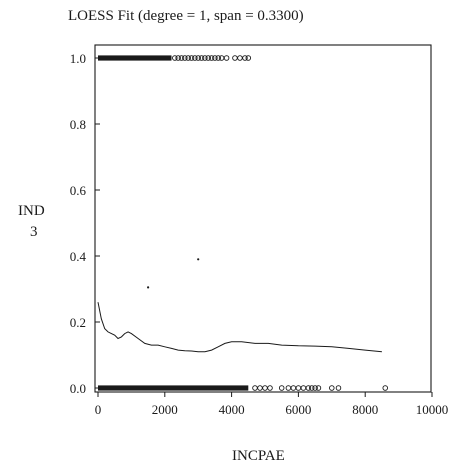 This screenshot has width=452, height=466. I want to click on chart-title: LOESS Fit (degree = 1, span = 0.3300), so click(186, 16).